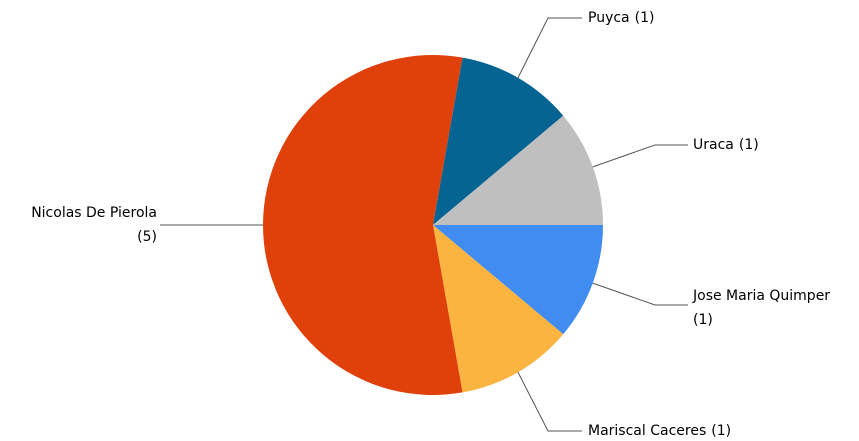  Describe the element at coordinates (147, 237) in the screenshot. I see `slice-value: (5)` at that location.